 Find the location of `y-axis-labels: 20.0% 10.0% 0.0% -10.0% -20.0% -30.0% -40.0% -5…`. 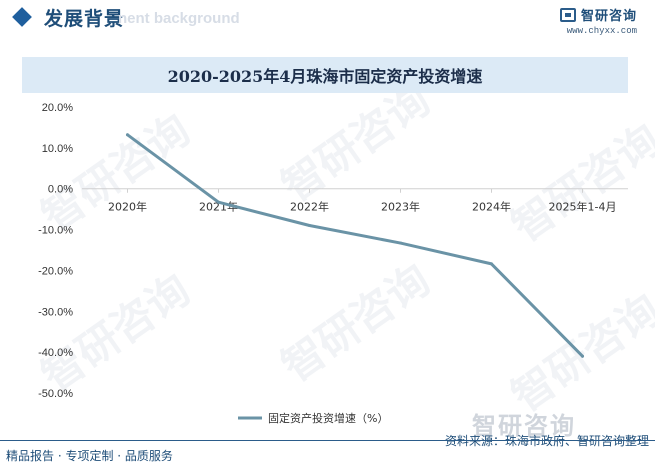

y-axis-labels: 20.0% 10.0% 0.0% -10.0% -20.0% -30.0% -40.0% -5… is located at coordinates (55, 251).